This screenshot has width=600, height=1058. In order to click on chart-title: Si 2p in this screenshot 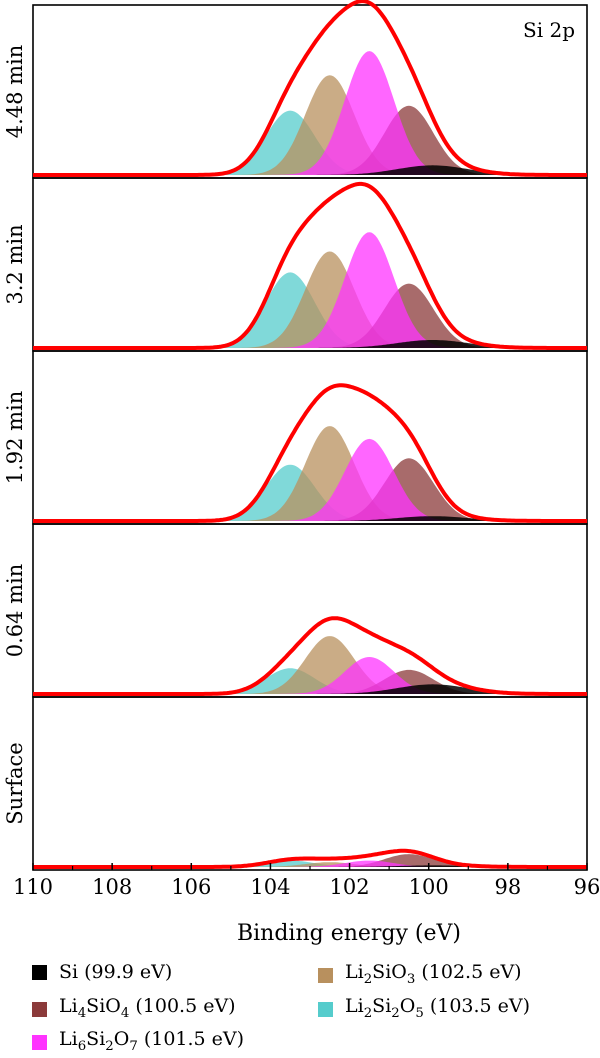, I will do `click(549, 30)`.